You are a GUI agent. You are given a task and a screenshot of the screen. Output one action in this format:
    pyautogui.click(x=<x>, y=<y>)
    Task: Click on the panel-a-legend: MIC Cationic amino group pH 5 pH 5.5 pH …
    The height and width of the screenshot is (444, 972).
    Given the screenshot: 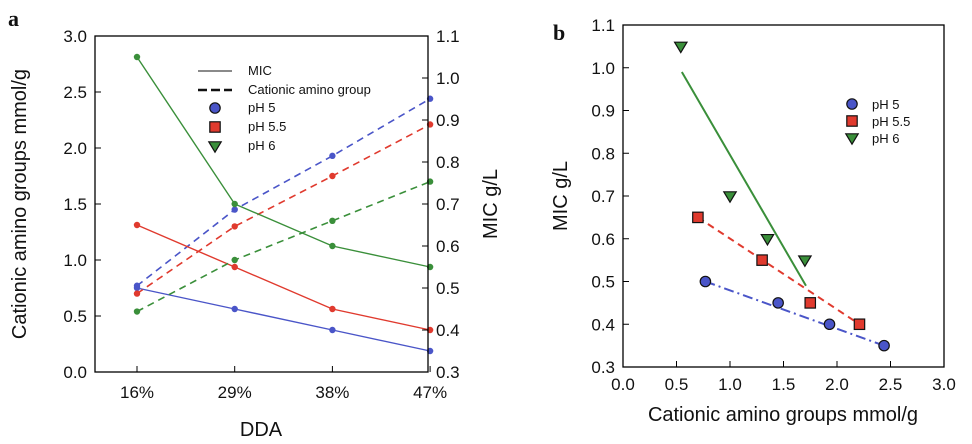 What is the action you would take?
    pyautogui.click(x=284, y=108)
    